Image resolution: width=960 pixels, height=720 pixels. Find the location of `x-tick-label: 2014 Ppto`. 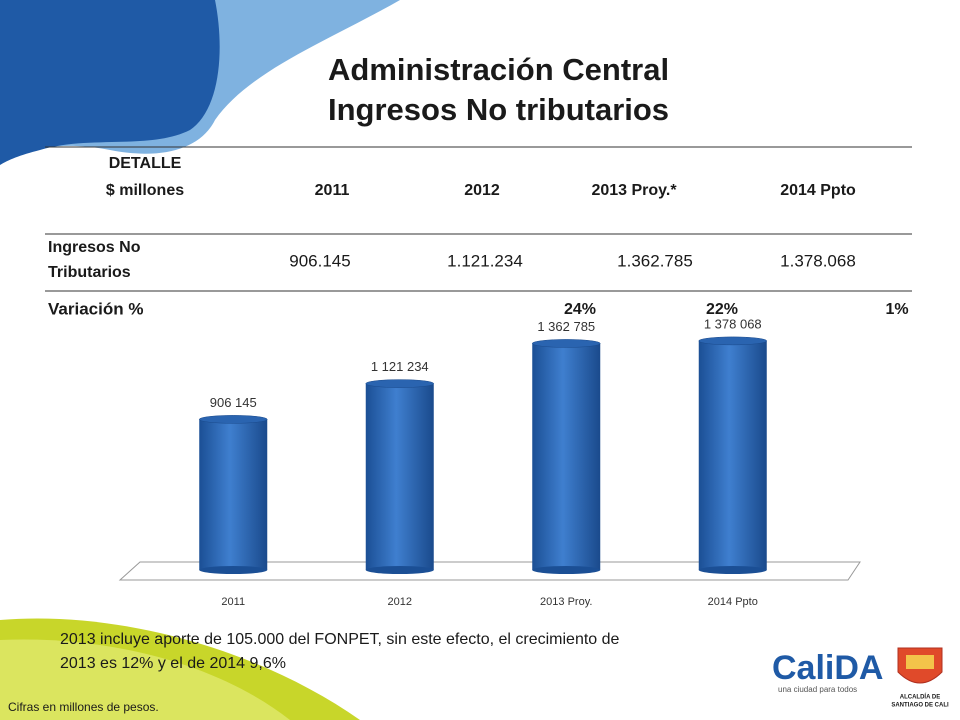

x-tick-label: 2014 Ppto is located at coordinates (733, 602).